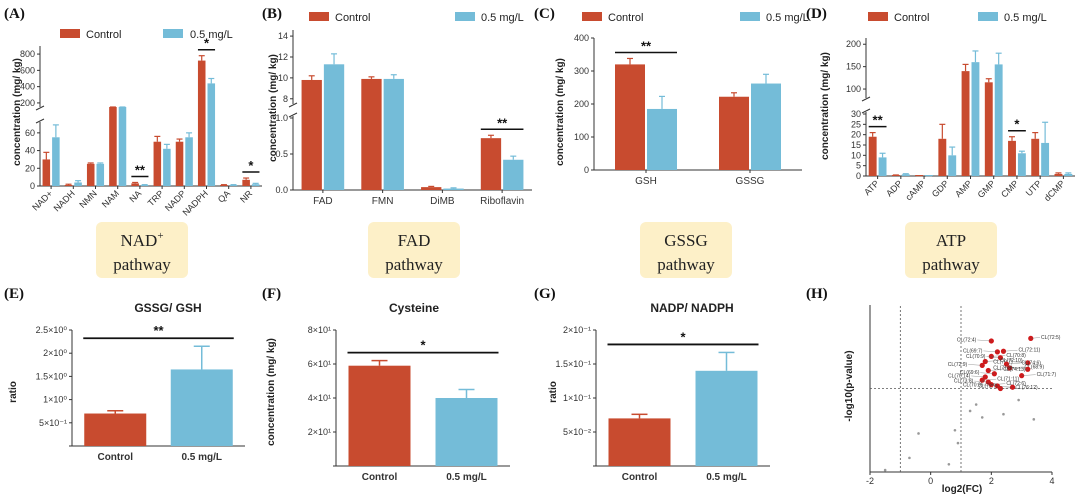  Describe the element at coordinates (414, 250) in the screenshot. I see `pathway-box-fad: FAD pathway` at that location.